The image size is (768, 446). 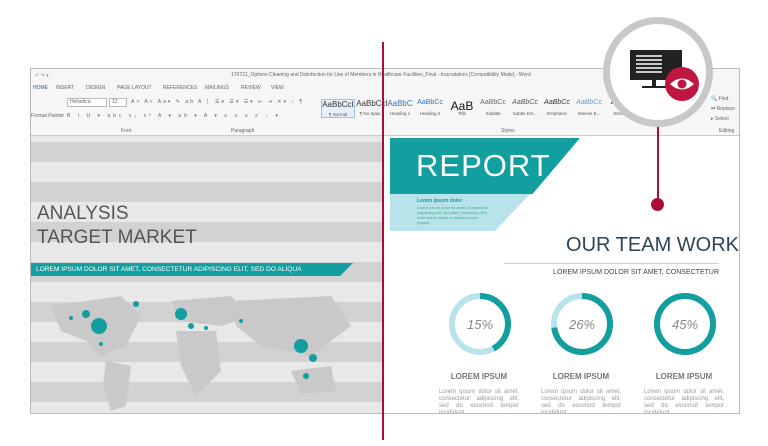 What do you see at coordinates (400, 107) in the screenshot?
I see `style-heading-1: AaBbC Heading 1` at bounding box center [400, 107].